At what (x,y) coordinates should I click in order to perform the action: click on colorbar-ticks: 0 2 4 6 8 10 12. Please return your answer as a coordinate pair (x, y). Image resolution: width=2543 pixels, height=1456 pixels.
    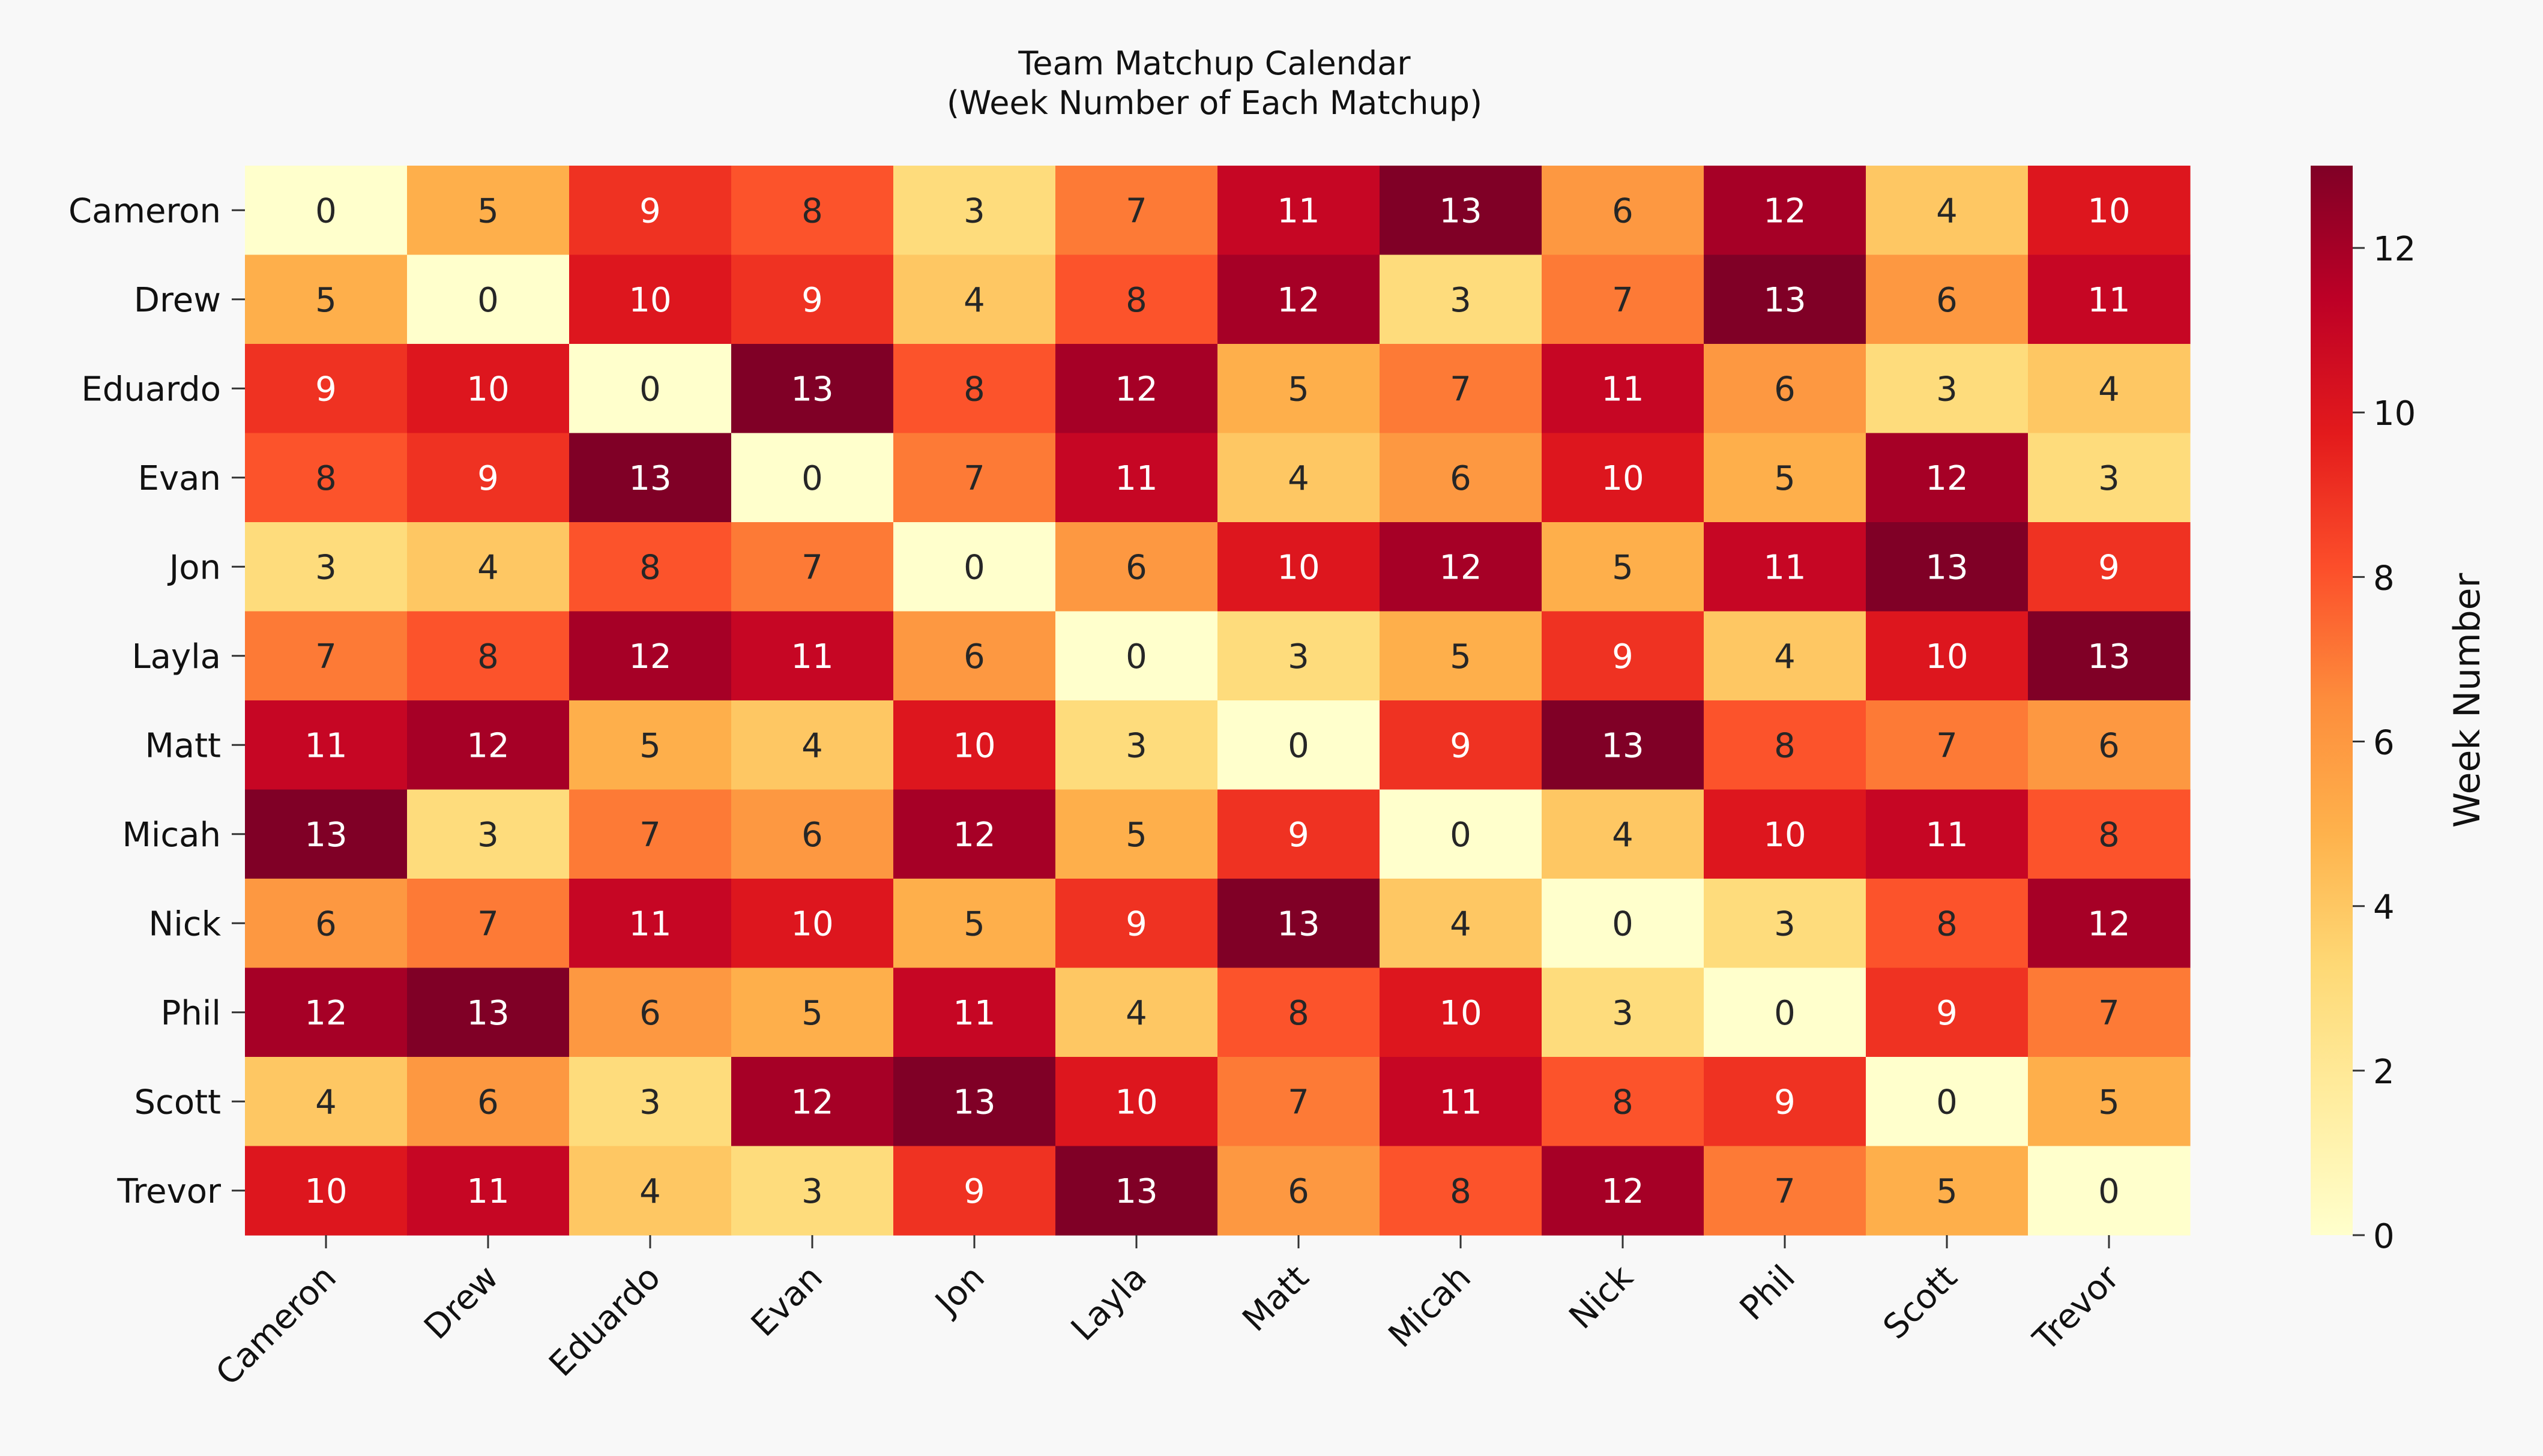
    Looking at the image, I should click on (2384, 743).